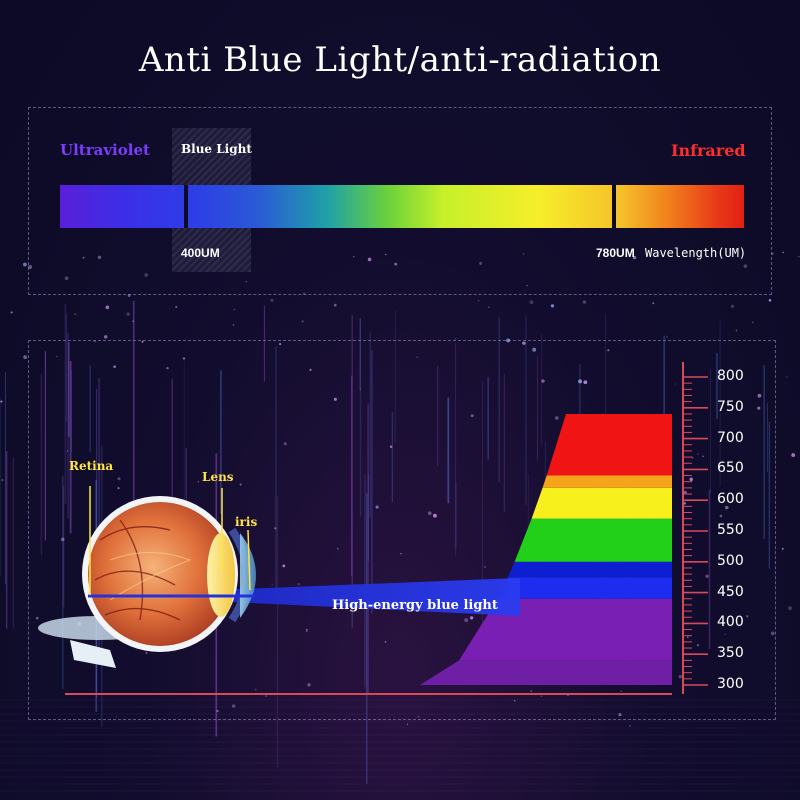 Image resolution: width=800 pixels, height=800 pixels. Describe the element at coordinates (200, 253) in the screenshot. I see `marker-400-label: 400UM` at that location.